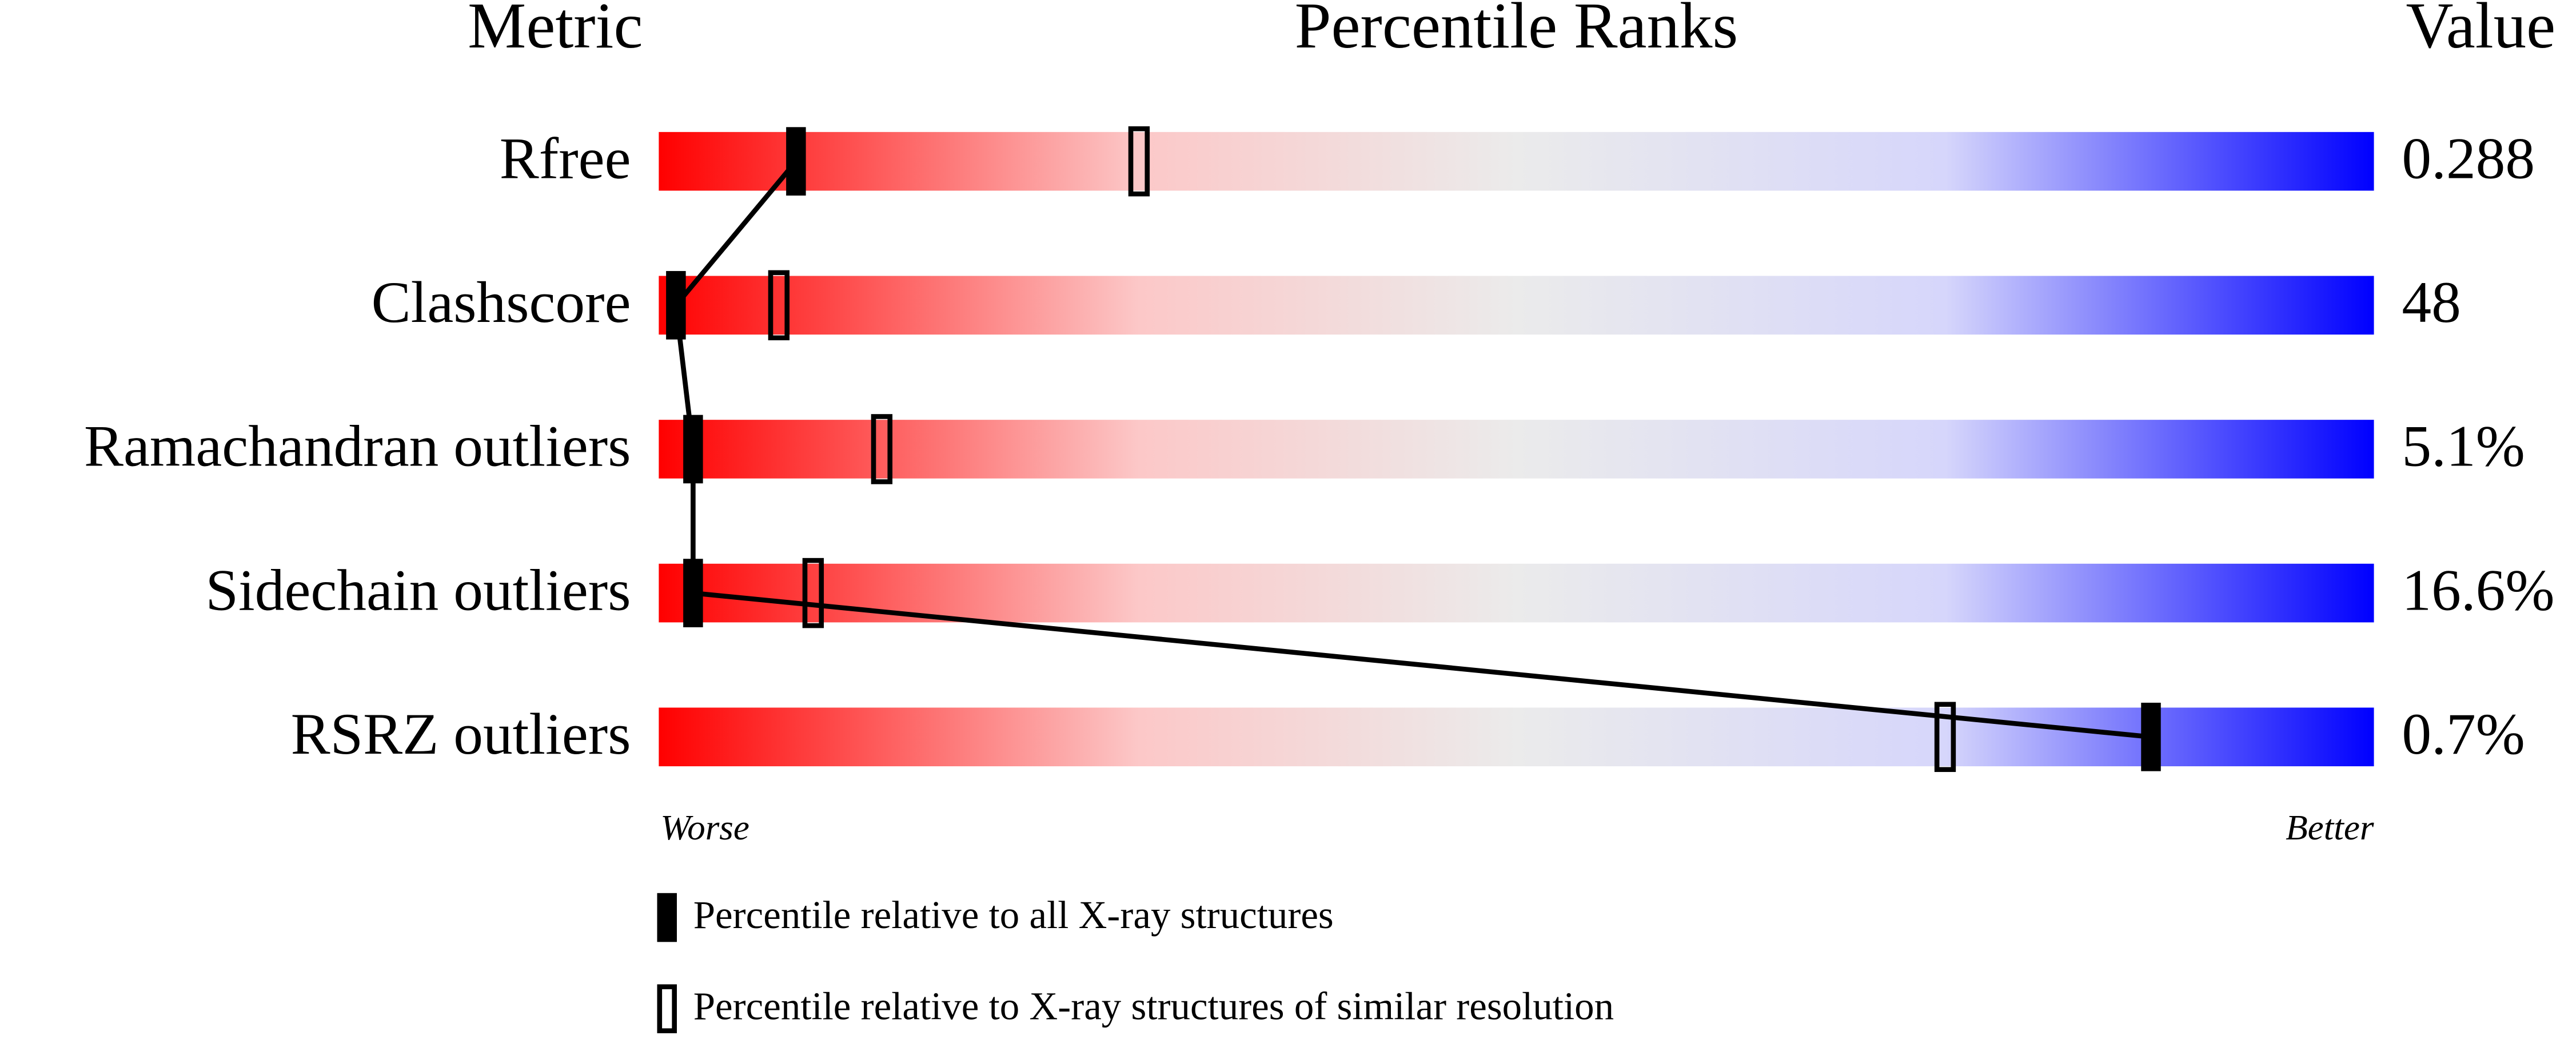  What do you see at coordinates (2463, 734) in the screenshot?
I see `metric-value: 0.7%` at bounding box center [2463, 734].